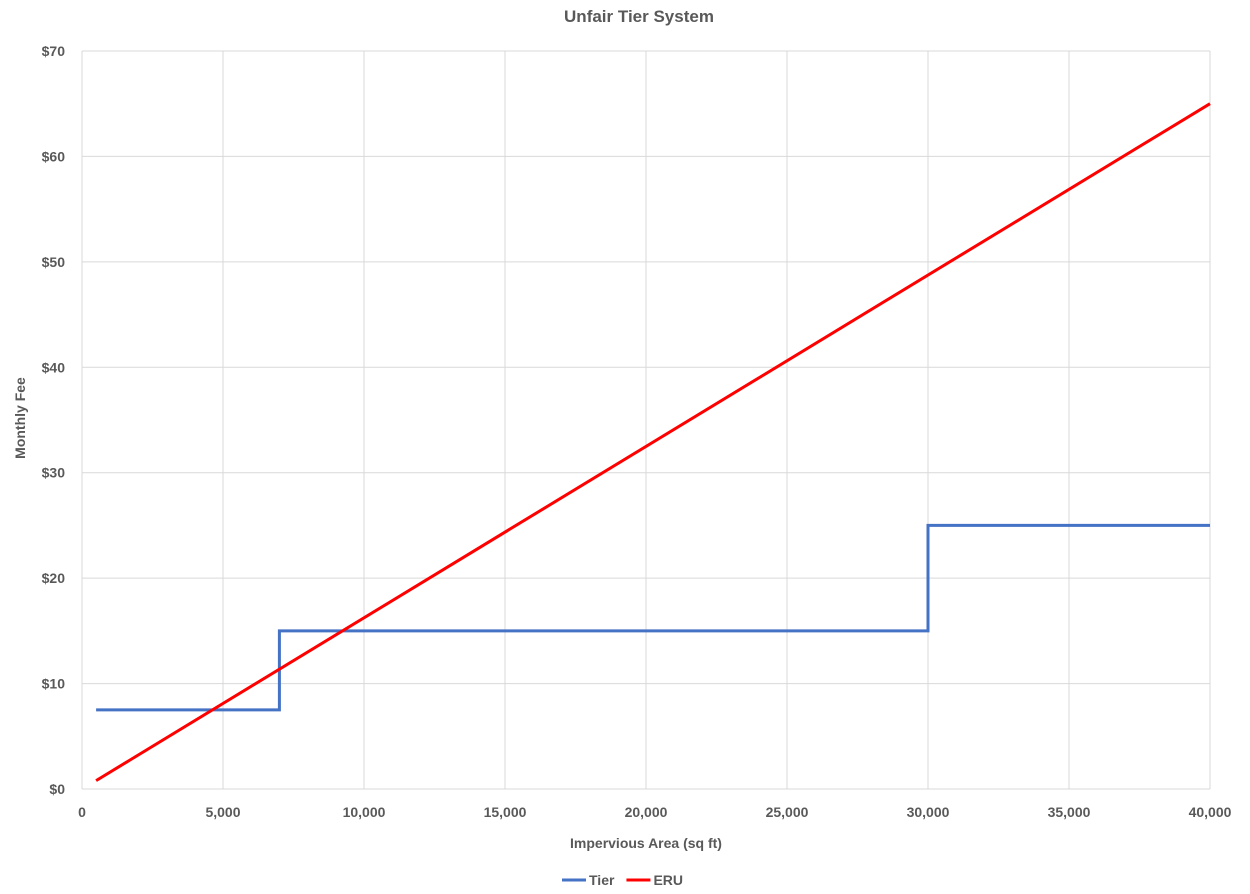  I want to click on chart-title: Unfair Tier System, so click(639, 16).